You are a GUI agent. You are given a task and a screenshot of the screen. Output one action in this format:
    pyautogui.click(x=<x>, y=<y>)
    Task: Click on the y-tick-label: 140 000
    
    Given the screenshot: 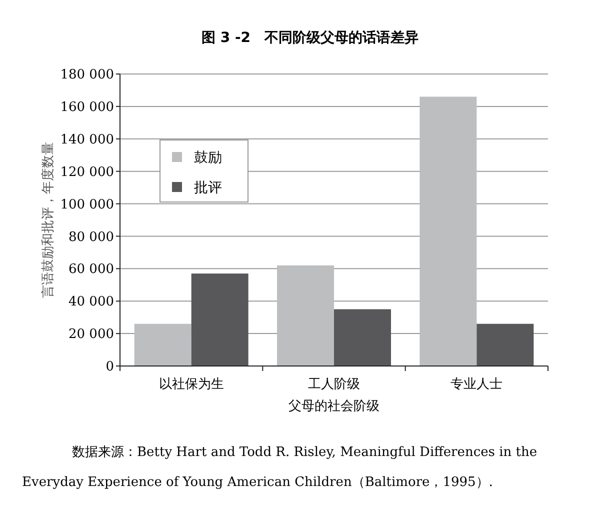 What is the action you would take?
    pyautogui.click(x=87, y=140)
    